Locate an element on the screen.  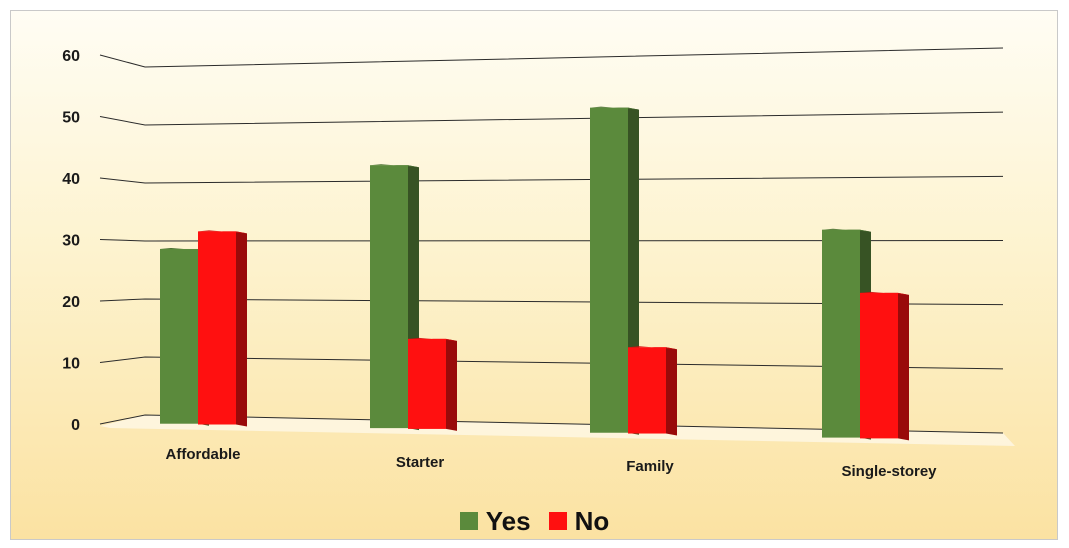
legend-item-no: No is located at coordinates (579, 521).